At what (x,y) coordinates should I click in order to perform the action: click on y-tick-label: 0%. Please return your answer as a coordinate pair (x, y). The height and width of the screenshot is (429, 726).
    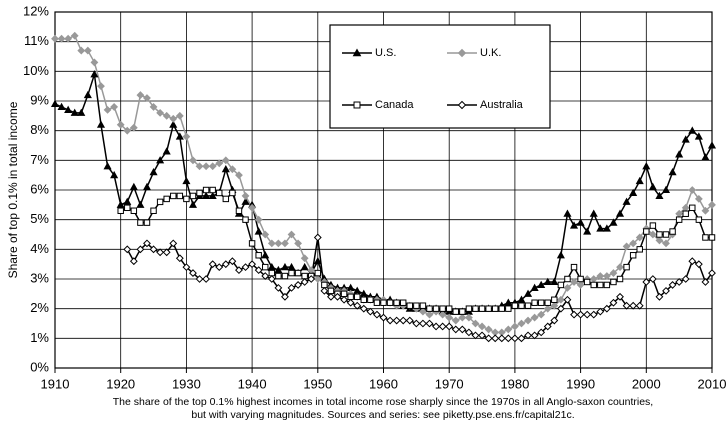
    Looking at the image, I should click on (39, 366).